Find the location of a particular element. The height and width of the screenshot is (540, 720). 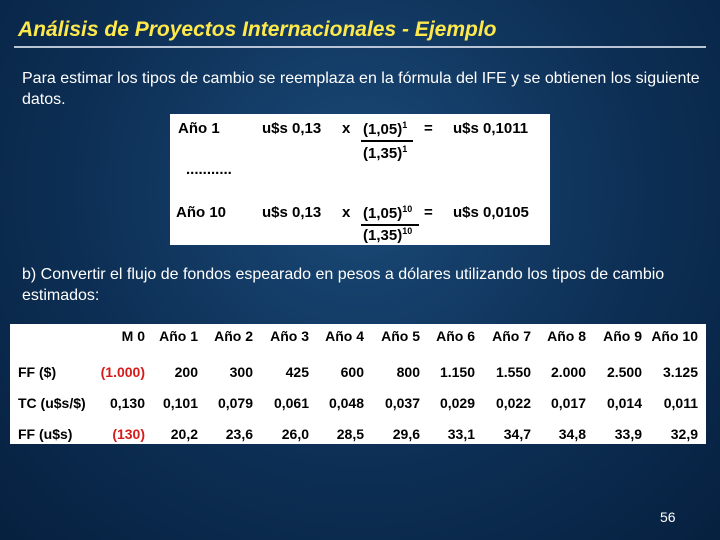

table-cell: 2.000 is located at coordinates (568, 372).